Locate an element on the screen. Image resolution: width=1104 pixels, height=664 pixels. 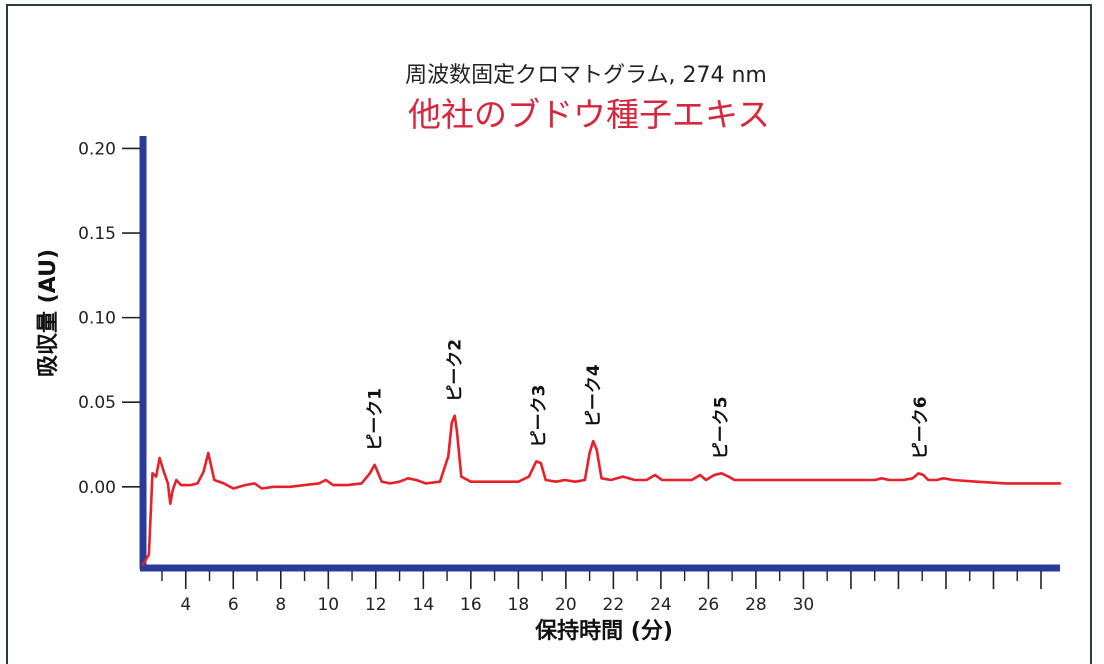
y-axis-label: 吸収量 (AU) is located at coordinates (48, 313).